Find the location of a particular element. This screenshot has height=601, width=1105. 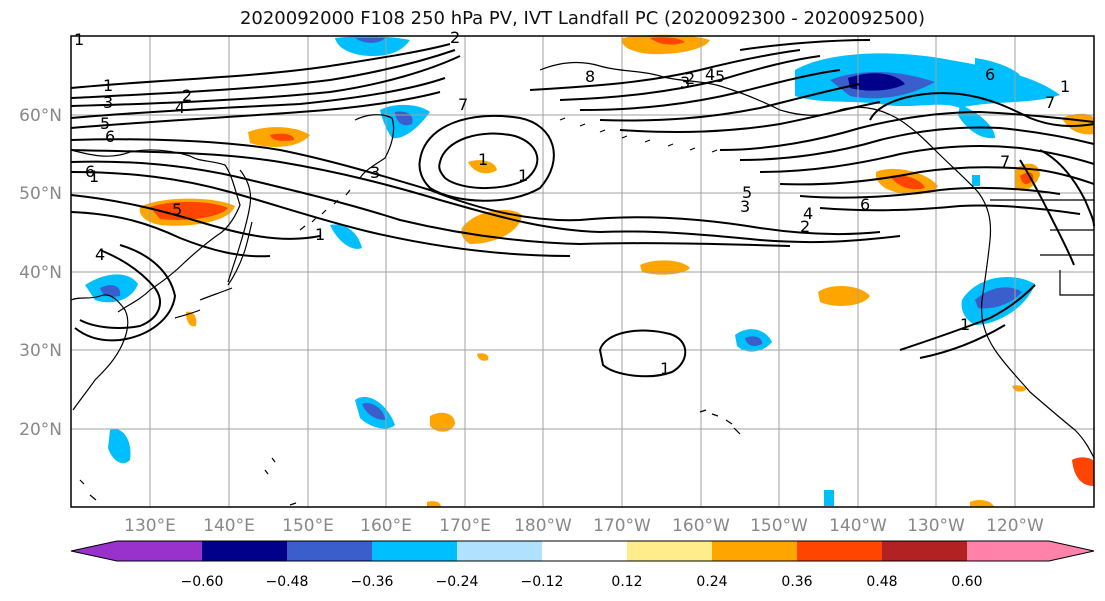

colorbar is located at coordinates (582, 551).